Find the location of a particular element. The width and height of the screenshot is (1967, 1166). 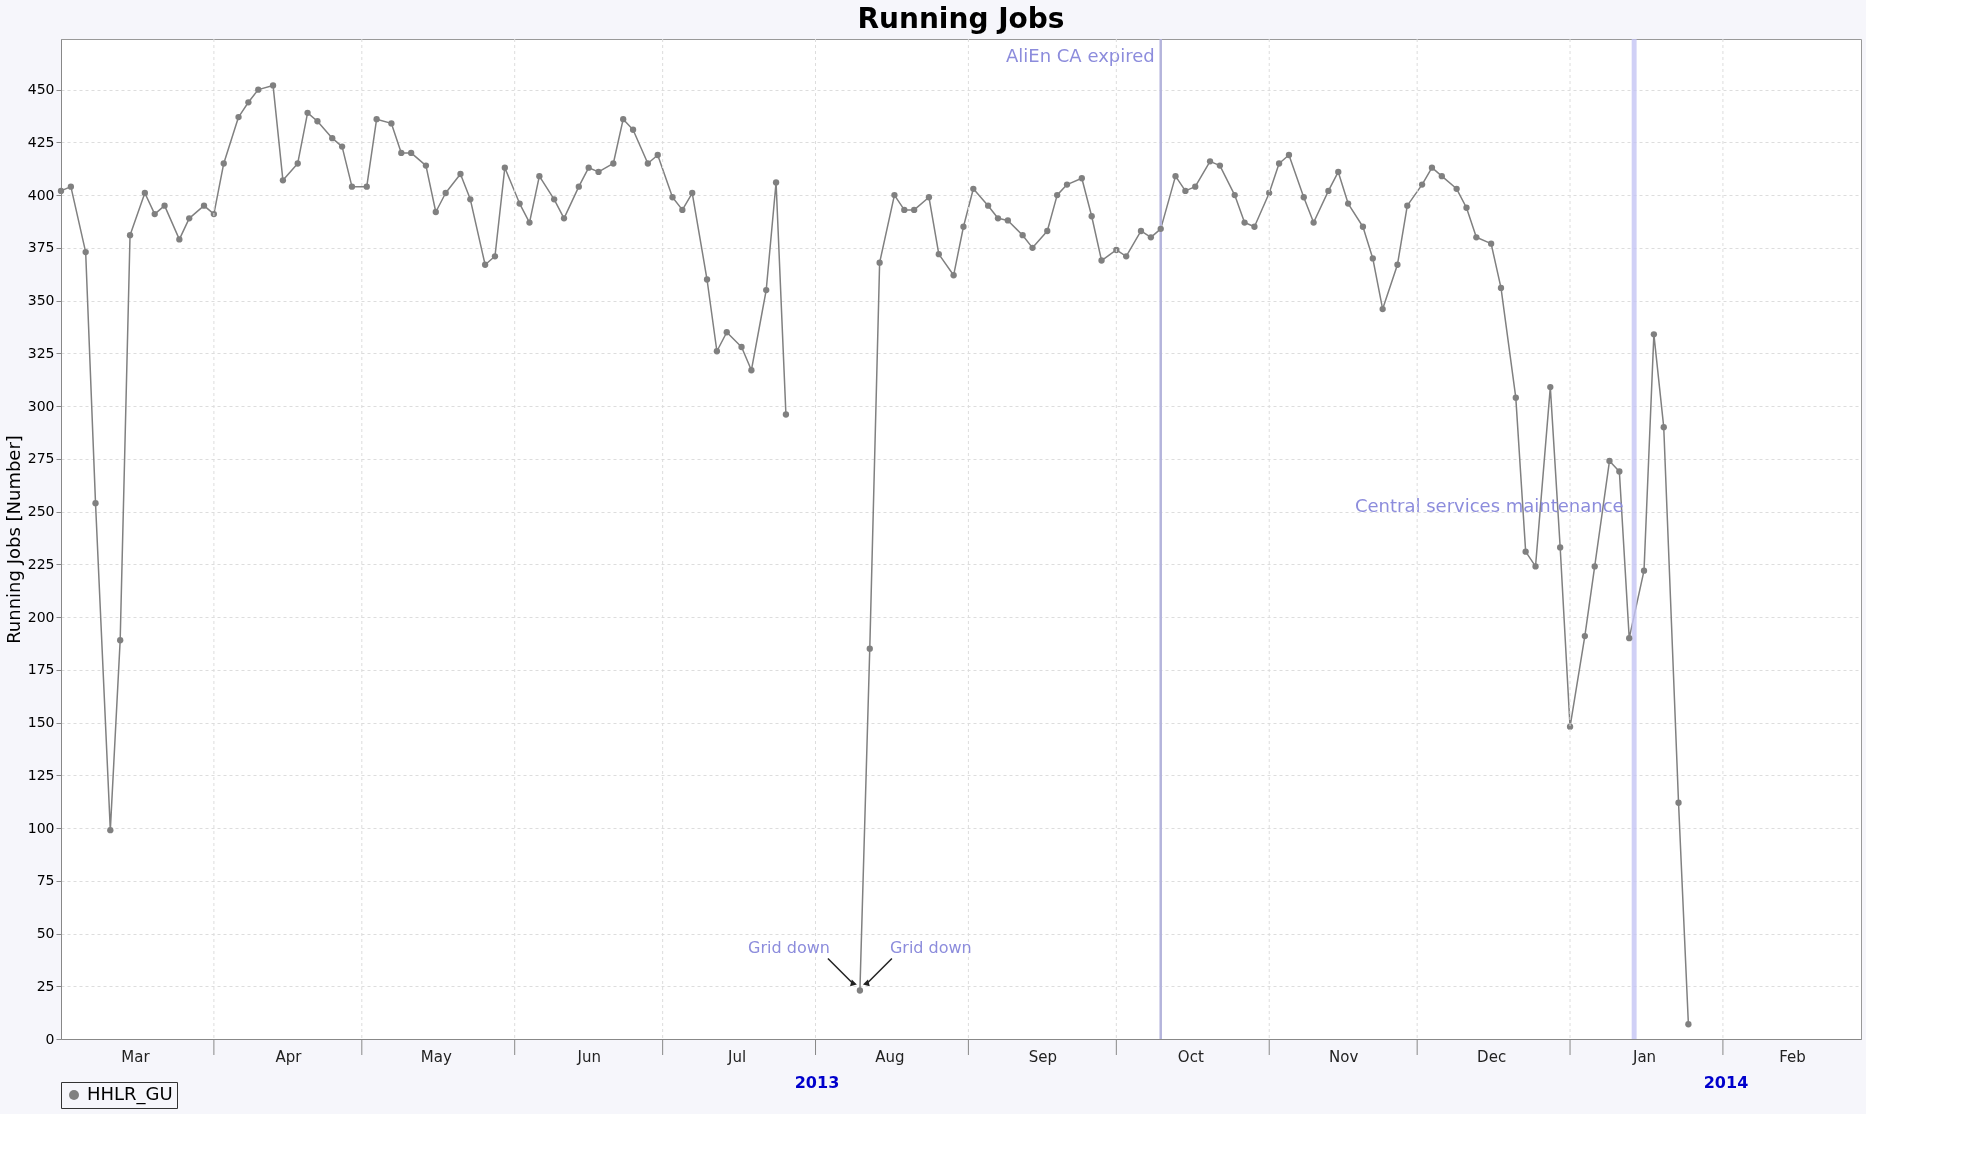

y-tick-label: 325 is located at coordinates (41, 352).